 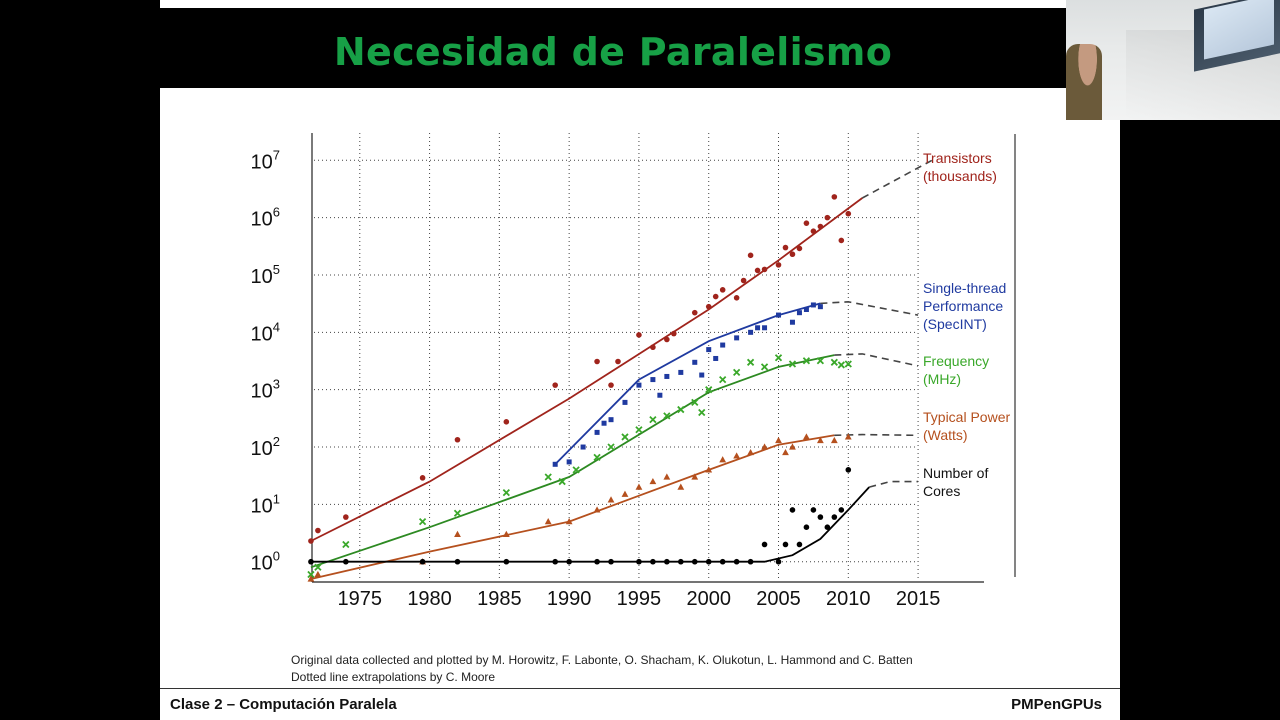 What do you see at coordinates (942, 379) in the screenshot?
I see `legend-label: (MHz)` at bounding box center [942, 379].